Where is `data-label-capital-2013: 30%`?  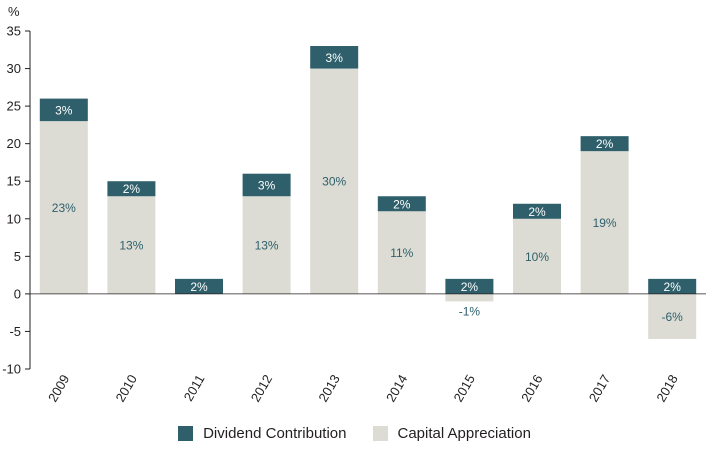 data-label-capital-2013: 30% is located at coordinates (334, 182).